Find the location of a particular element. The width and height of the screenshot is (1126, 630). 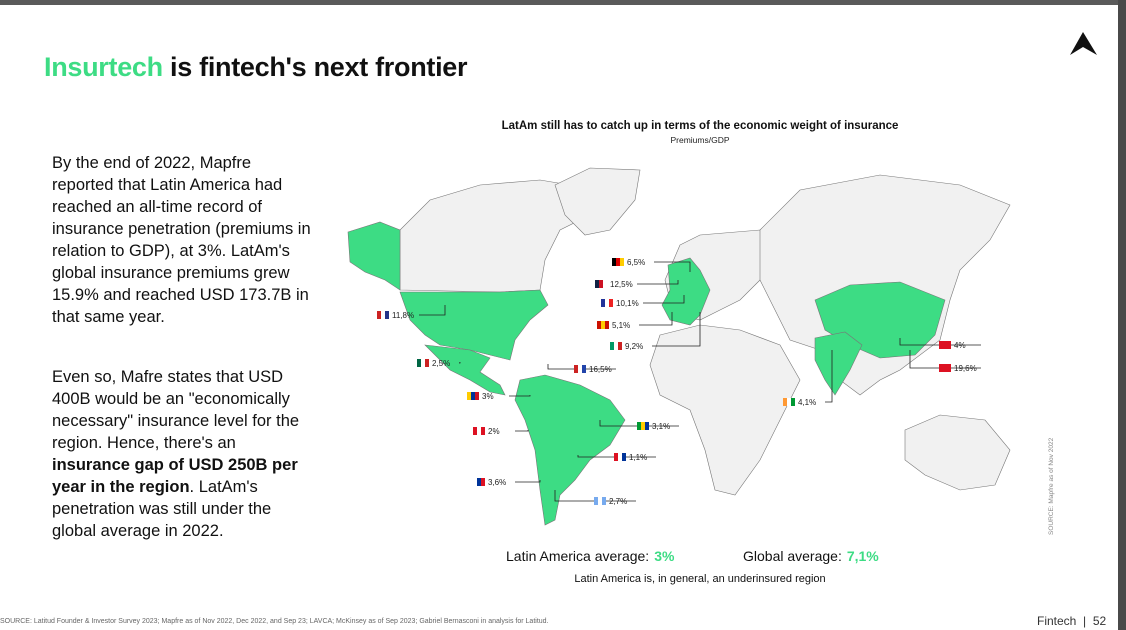

western-europe is located at coordinates (686, 291).